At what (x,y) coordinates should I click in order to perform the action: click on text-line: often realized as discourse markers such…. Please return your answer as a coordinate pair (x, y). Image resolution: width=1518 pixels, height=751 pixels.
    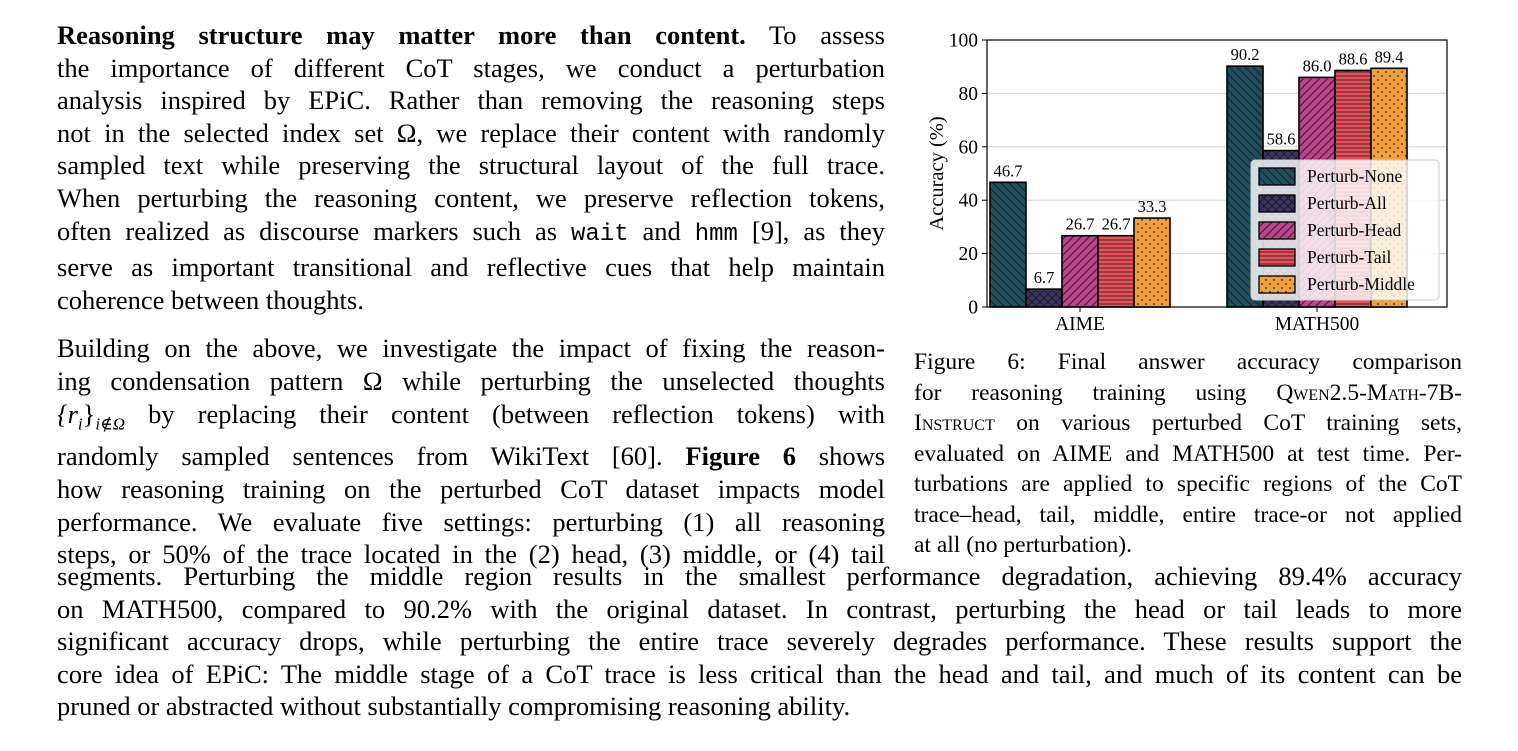
    Looking at the image, I should click on (471, 233).